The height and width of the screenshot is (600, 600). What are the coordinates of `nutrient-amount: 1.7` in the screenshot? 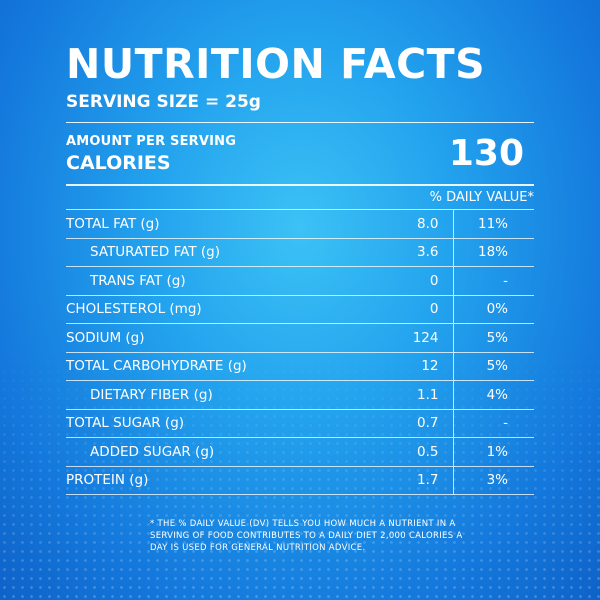 It's located at (424, 480).